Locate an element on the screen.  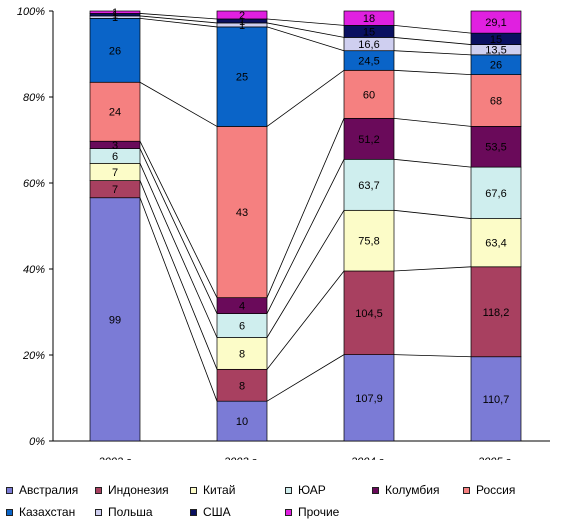
legend-item: Индонезия is located at coordinates (132, 490).